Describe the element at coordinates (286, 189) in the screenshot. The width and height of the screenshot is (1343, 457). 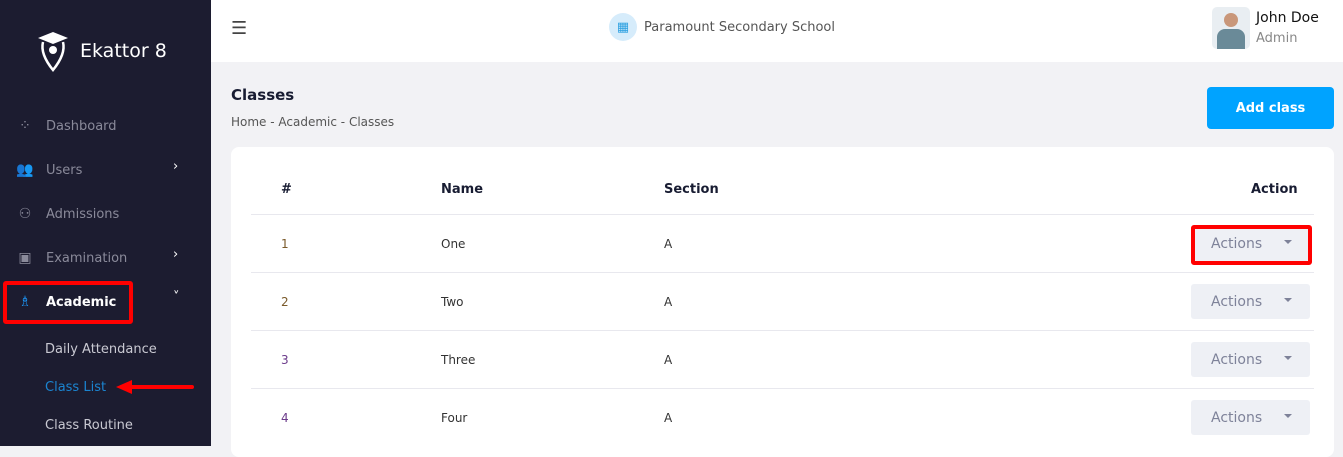
I see `column-header-number: #` at that location.